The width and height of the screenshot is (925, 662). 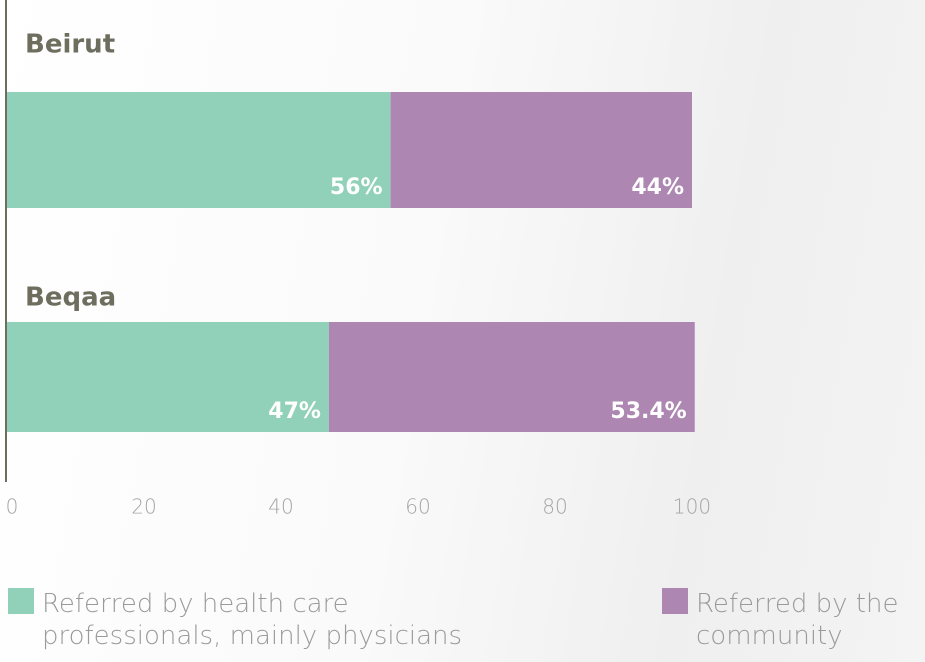 I want to click on x-tick-label: 60, so click(x=417, y=507).